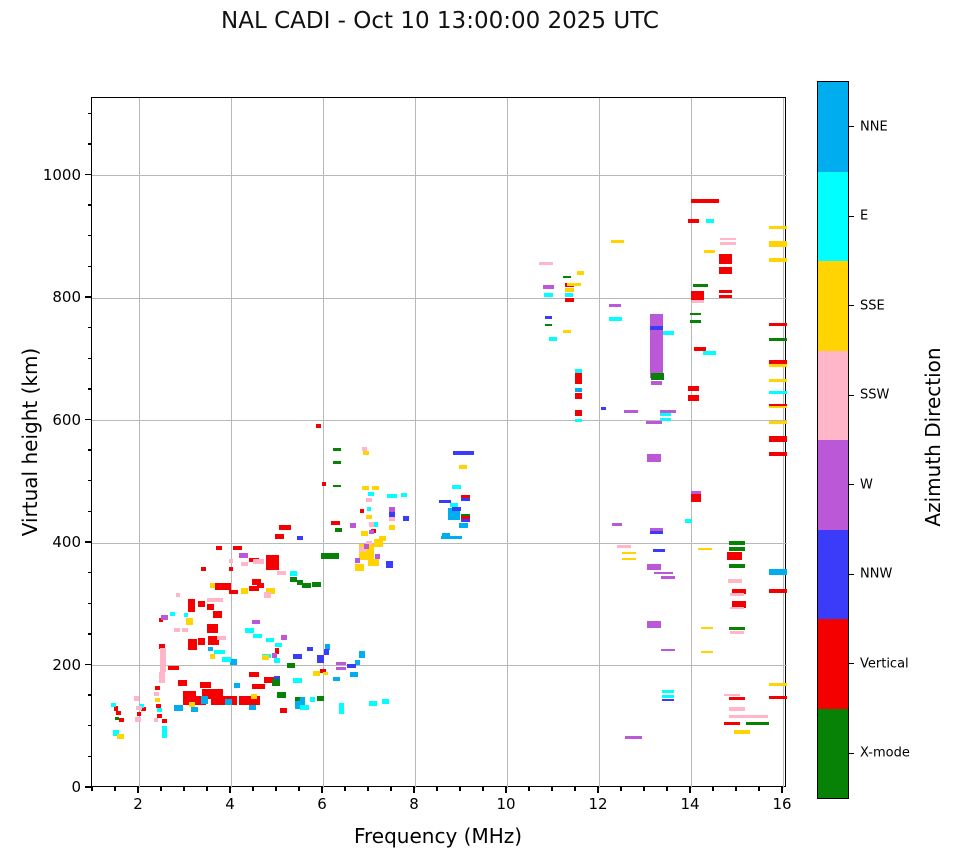 This screenshot has width=958, height=857. I want to click on y-tick-label: 400, so click(66, 542).